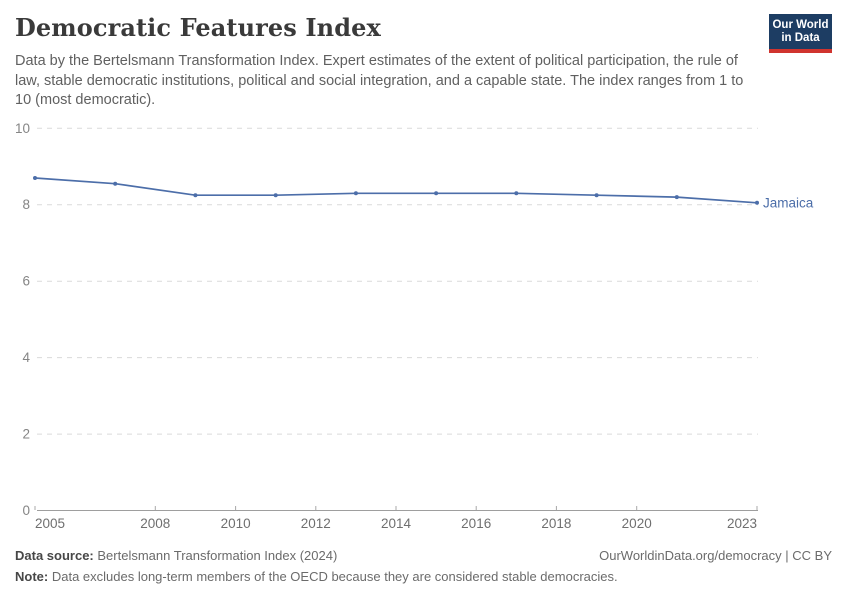 This screenshot has width=850, height=600. What do you see at coordinates (637, 523) in the screenshot?
I see `x-tick-label: 2020` at bounding box center [637, 523].